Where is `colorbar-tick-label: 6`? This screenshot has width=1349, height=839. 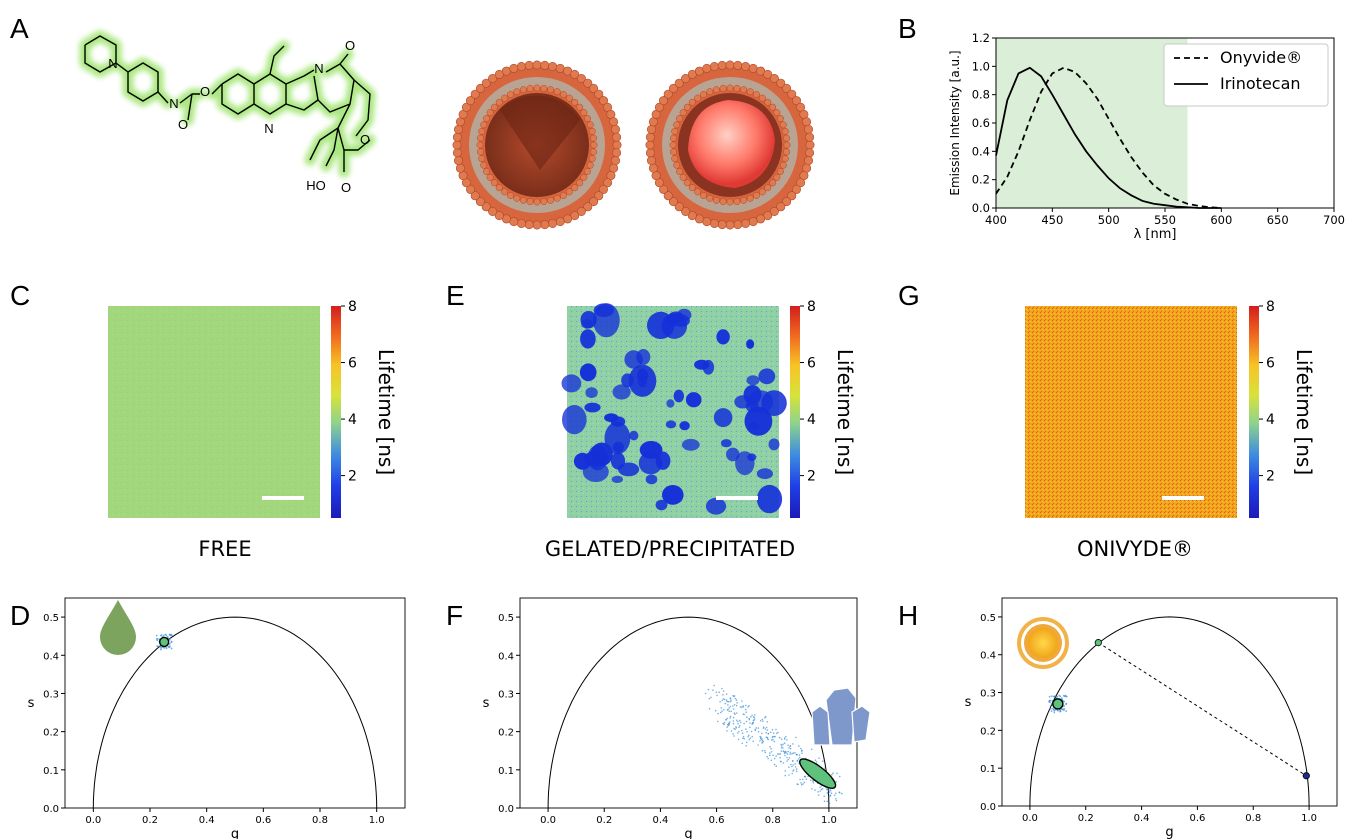
colorbar-tick-label: 6 is located at coordinates (352, 364).